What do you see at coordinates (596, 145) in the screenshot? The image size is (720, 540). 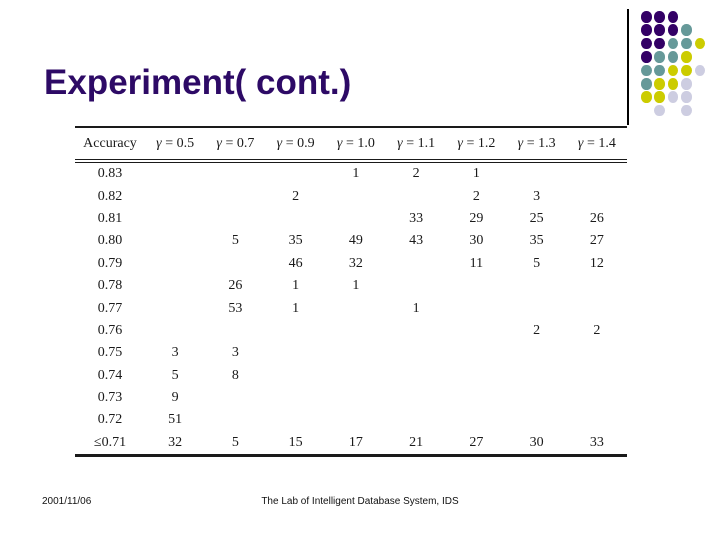 I see `column-header-gamma: γ = 1.4` at bounding box center [596, 145].